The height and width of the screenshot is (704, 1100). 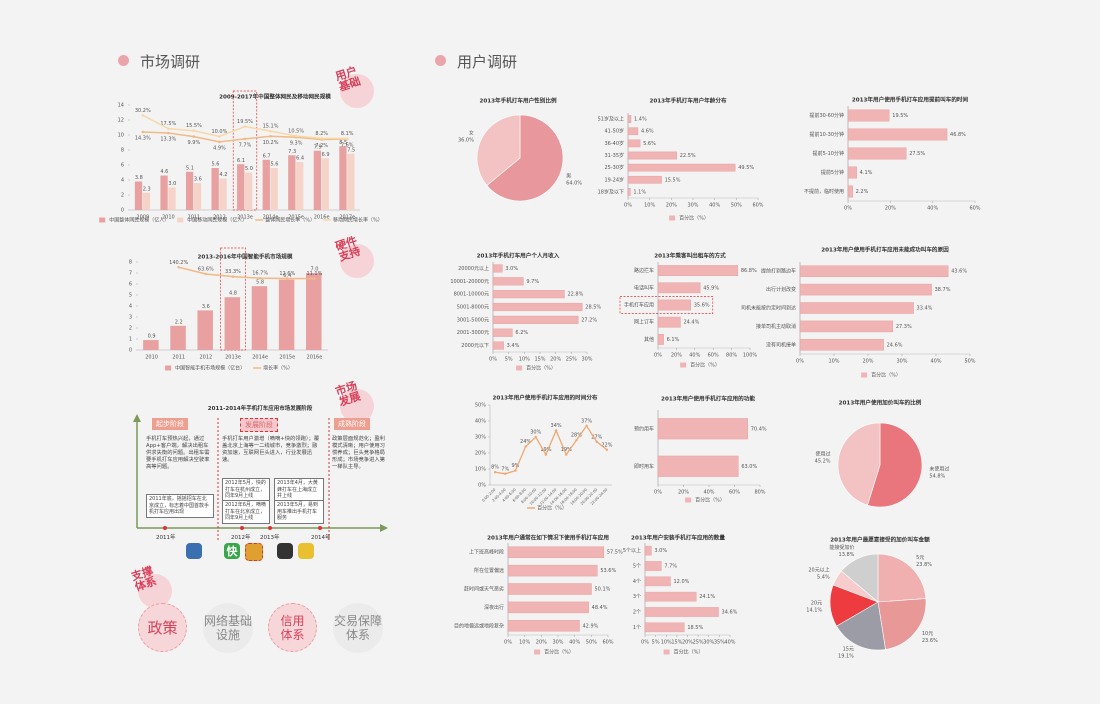 What do you see at coordinates (880, 403) in the screenshot?
I see `chart-title: 2013年用户使用加价叫车的比例` at bounding box center [880, 403].